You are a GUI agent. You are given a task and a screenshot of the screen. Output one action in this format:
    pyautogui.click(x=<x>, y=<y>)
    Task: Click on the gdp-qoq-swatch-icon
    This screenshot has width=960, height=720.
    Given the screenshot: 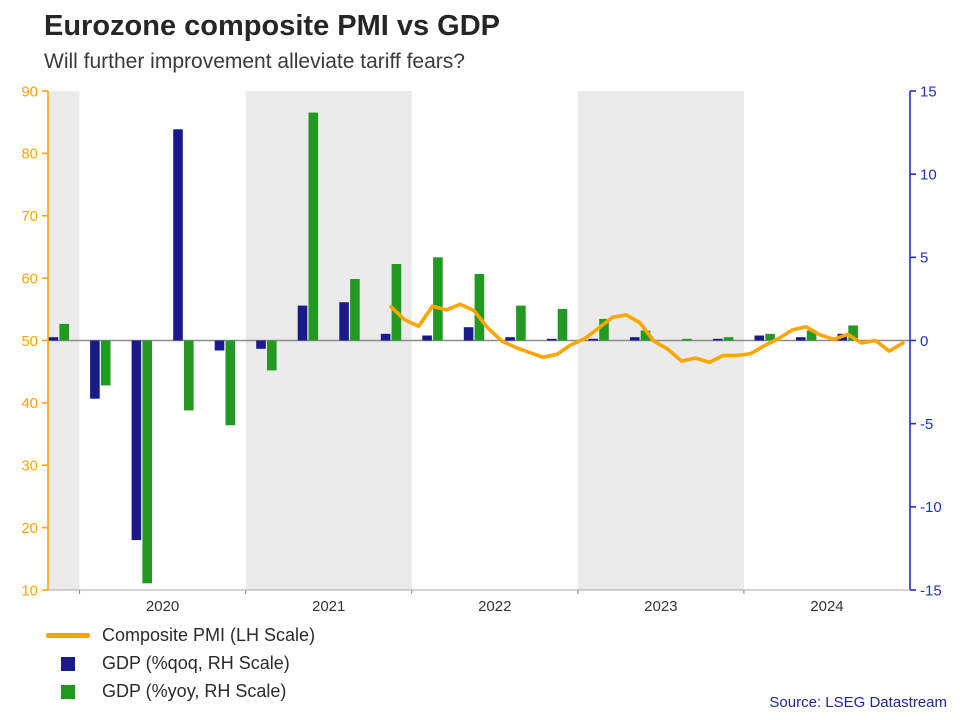 What is the action you would take?
    pyautogui.click(x=68, y=663)
    